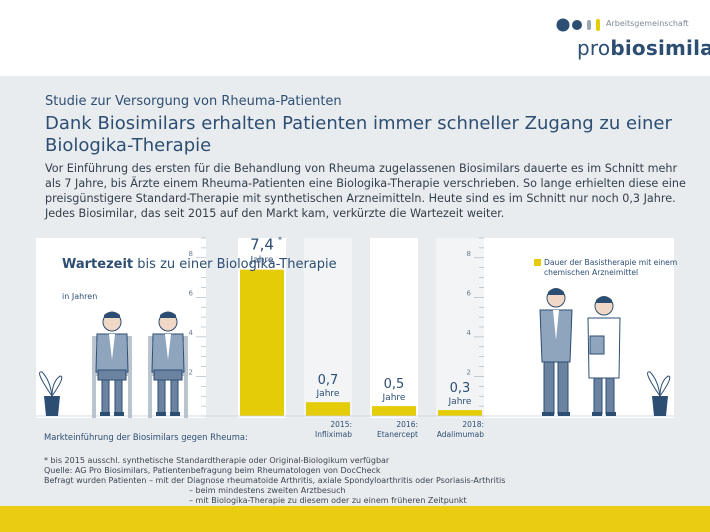 Image resolution: width=710 pixels, height=532 pixels. I want to click on clipboard-icon, so click(597, 345).